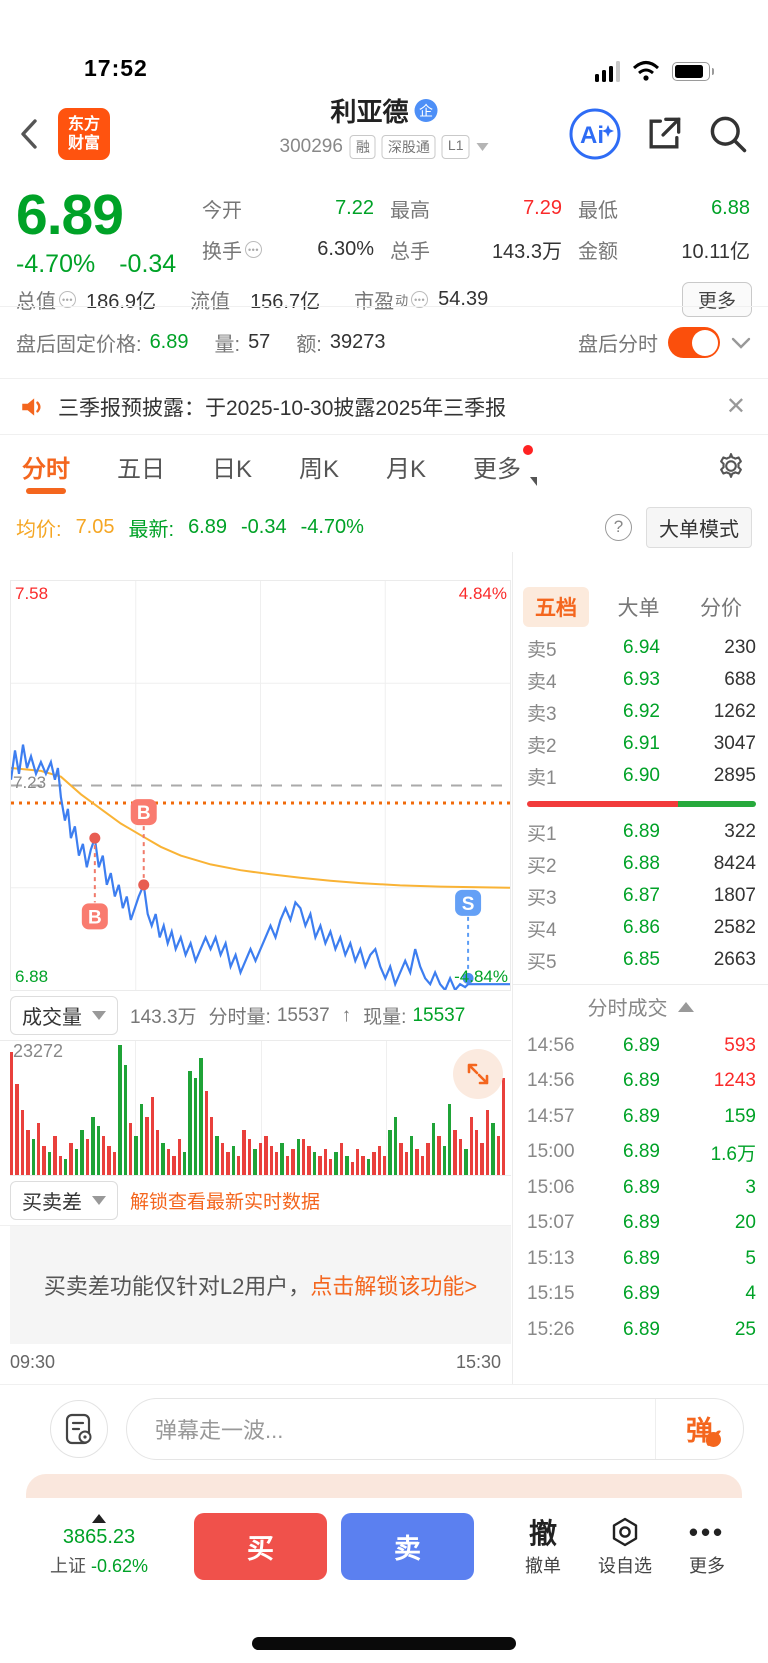 The width and height of the screenshot is (768, 1663). What do you see at coordinates (264, 526) in the screenshot?
I see `last-change: -0.34` at bounding box center [264, 526].